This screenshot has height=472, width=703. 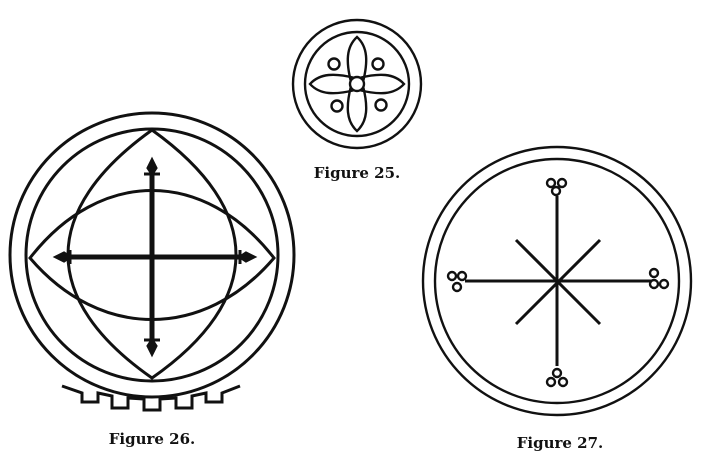 I want to click on figure-25-inner-ring, so click(x=357, y=84).